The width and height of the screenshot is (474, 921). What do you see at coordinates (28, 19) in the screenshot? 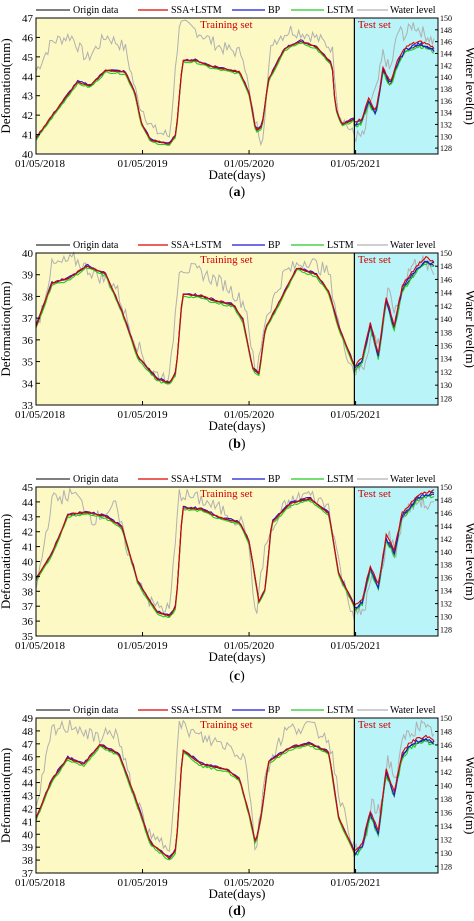
I see `y-tick-label: 47` at bounding box center [28, 19].